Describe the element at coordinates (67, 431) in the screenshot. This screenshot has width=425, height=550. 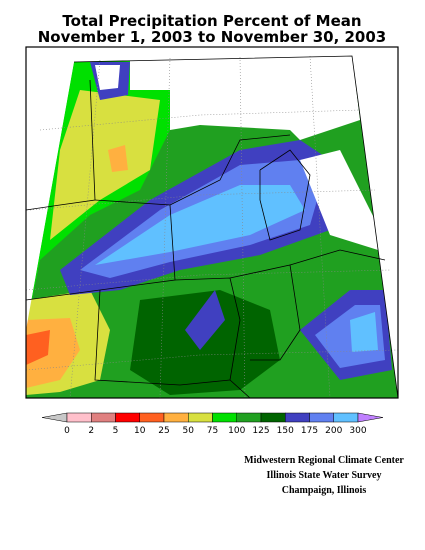
I see `legend-label: 0` at that location.